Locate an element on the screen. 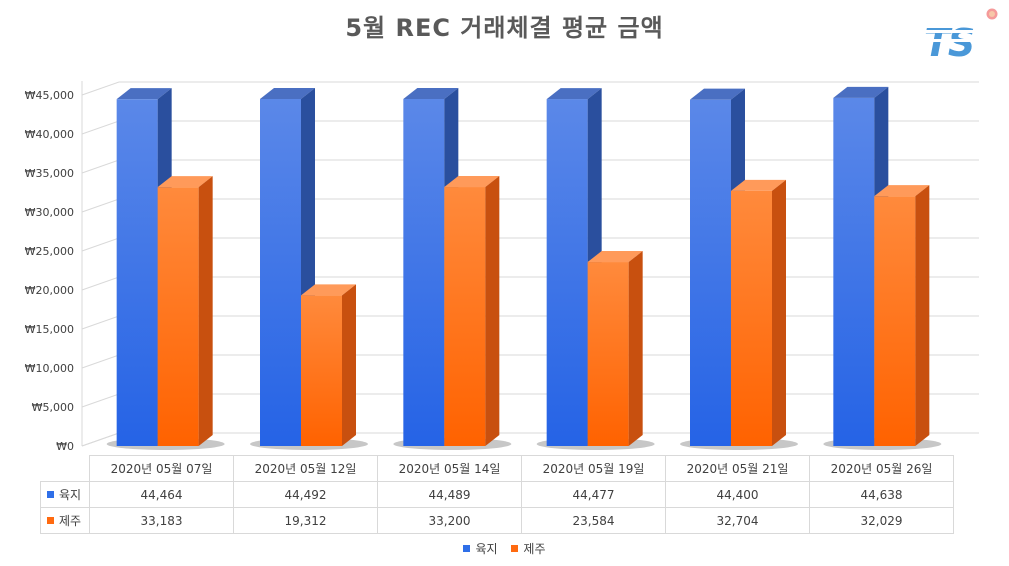 This screenshot has width=1009, height=566. legend-item-series-2: 제주 is located at coordinates (528, 548).